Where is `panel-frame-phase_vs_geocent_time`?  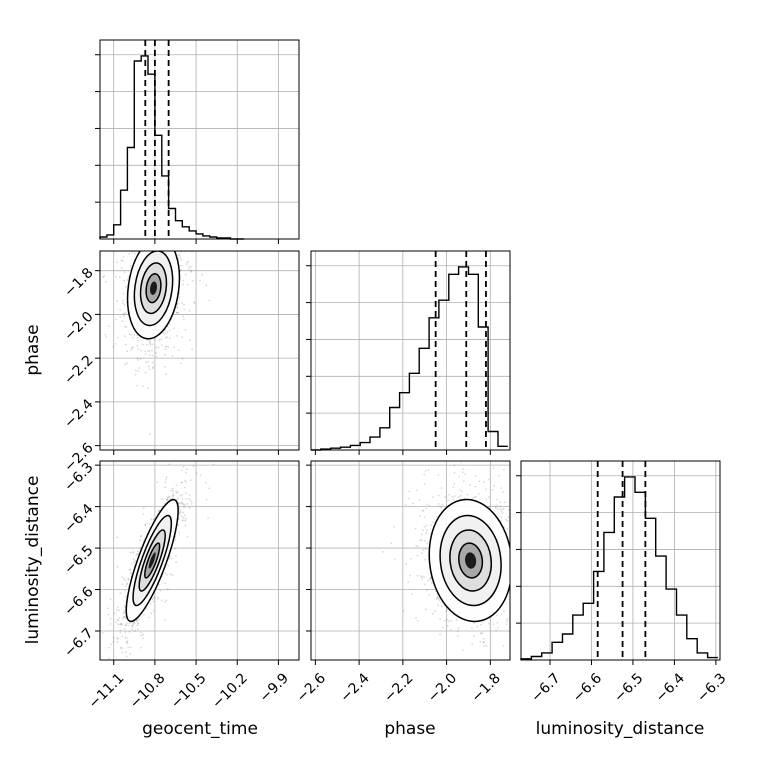 panel-frame-phase_vs_geocent_time is located at coordinates (199, 350).